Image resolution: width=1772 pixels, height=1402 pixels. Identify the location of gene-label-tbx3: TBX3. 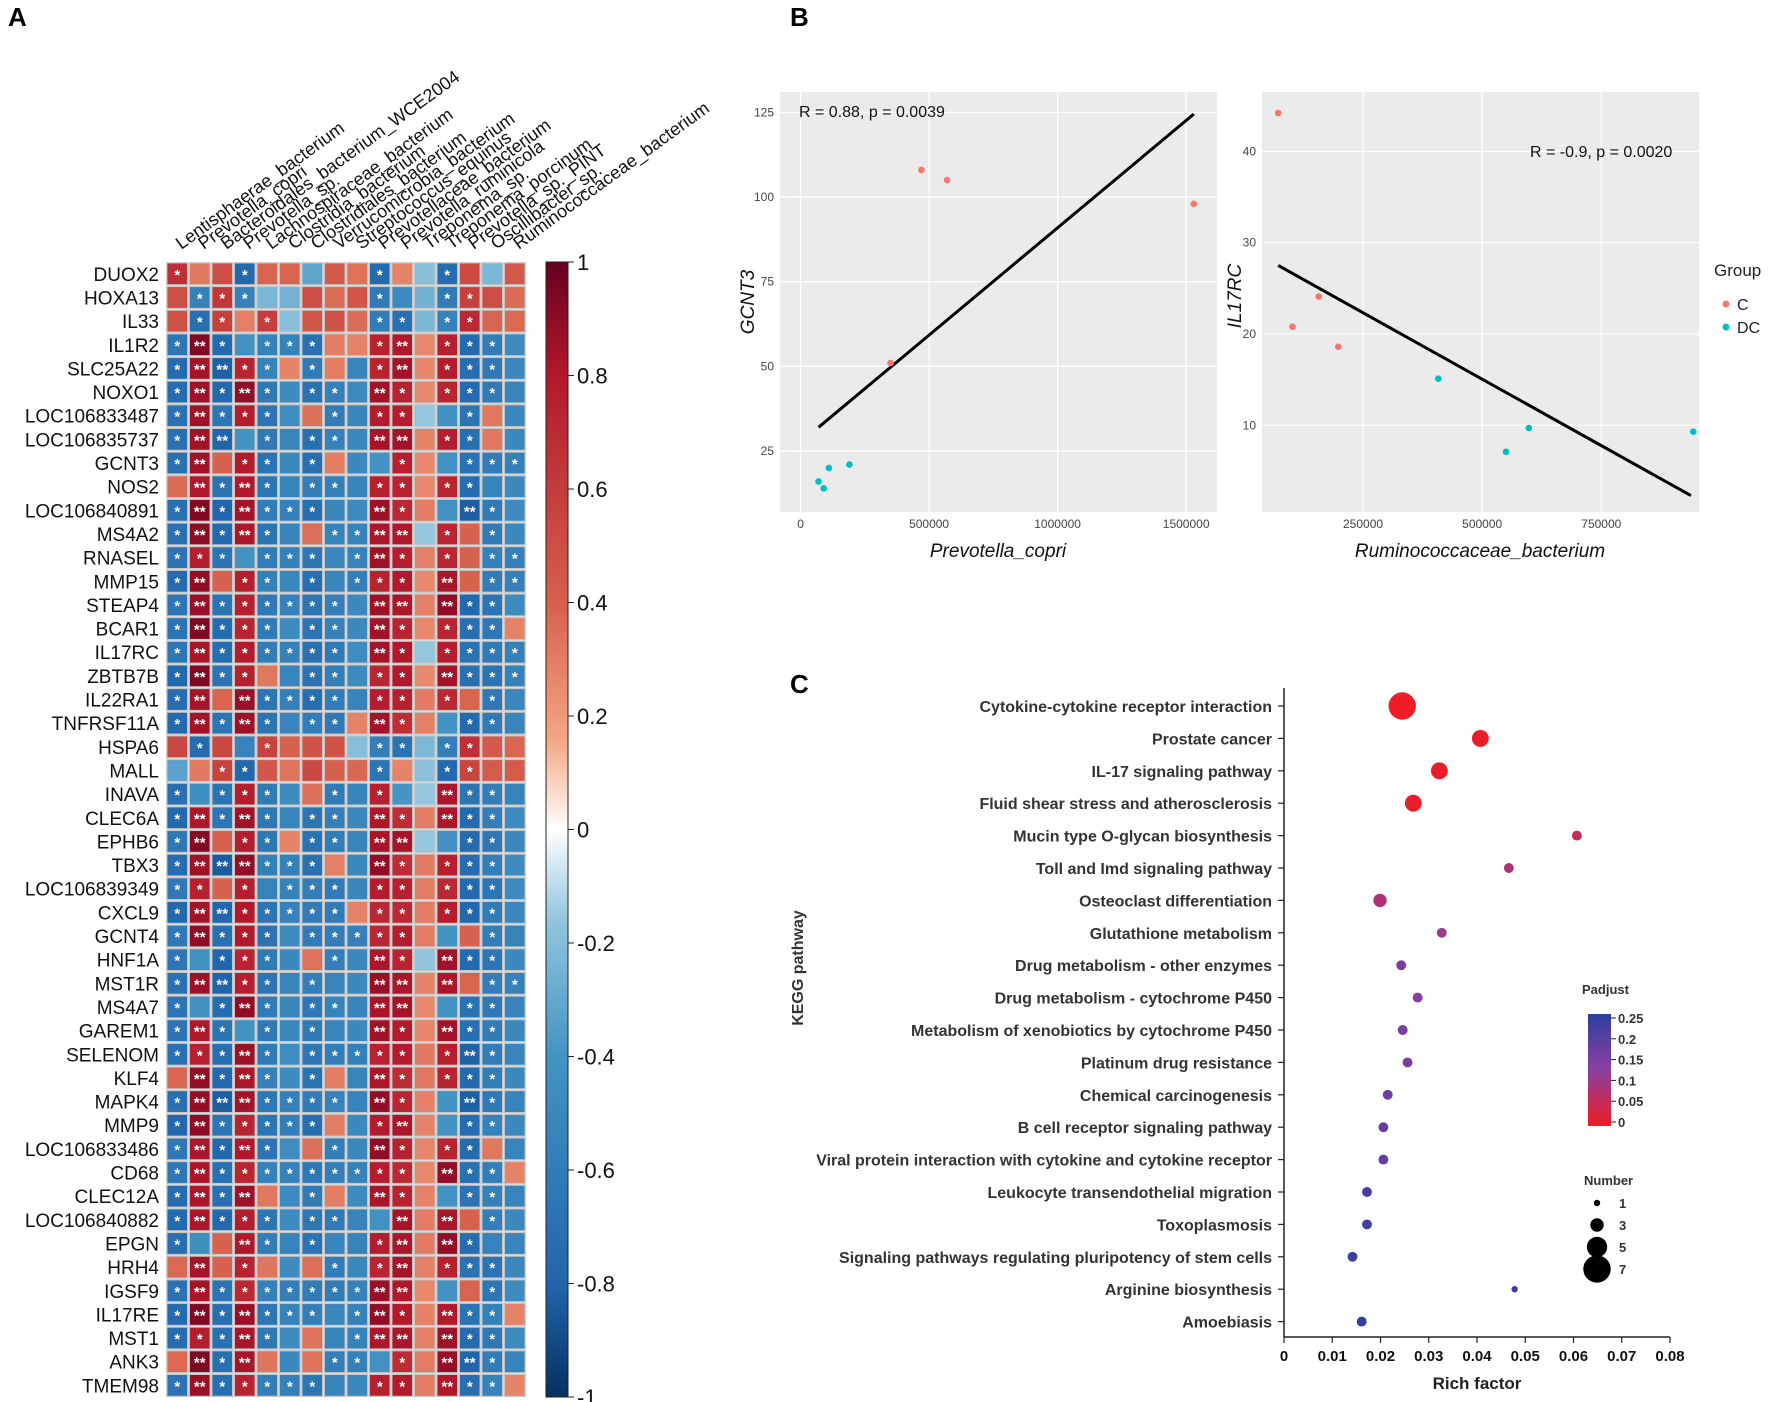
(135, 866).